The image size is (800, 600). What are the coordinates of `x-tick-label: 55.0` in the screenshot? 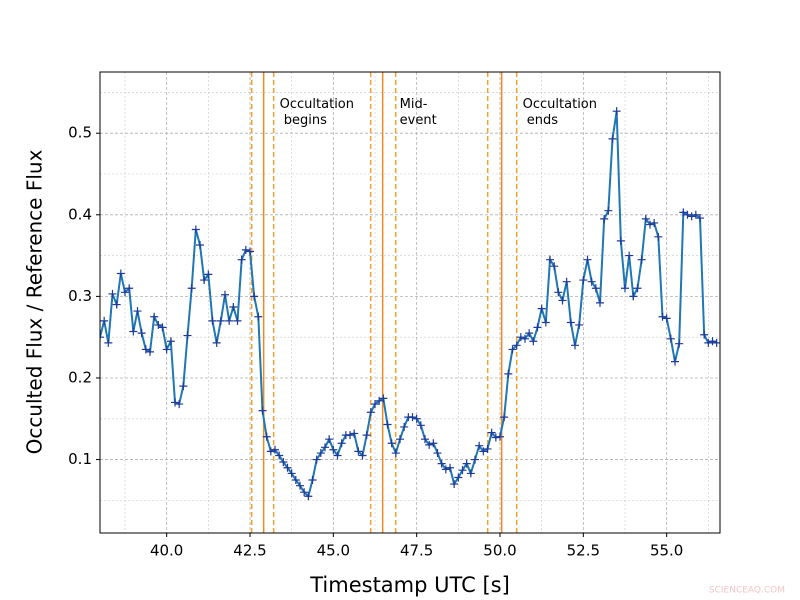 It's located at (666, 551).